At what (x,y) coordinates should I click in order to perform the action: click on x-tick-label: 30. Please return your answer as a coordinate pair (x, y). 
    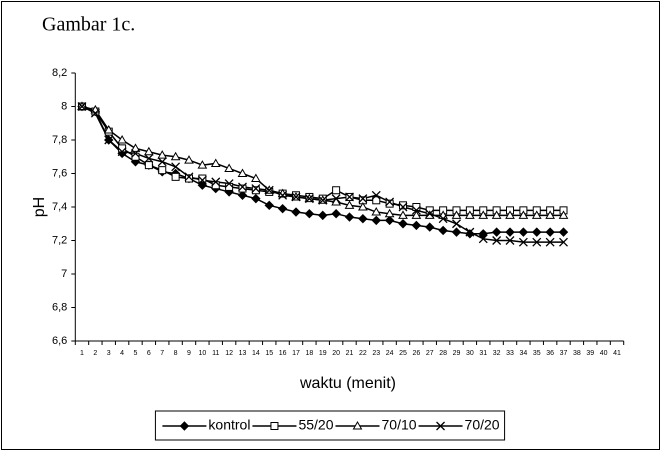
    Looking at the image, I should click on (470, 353).